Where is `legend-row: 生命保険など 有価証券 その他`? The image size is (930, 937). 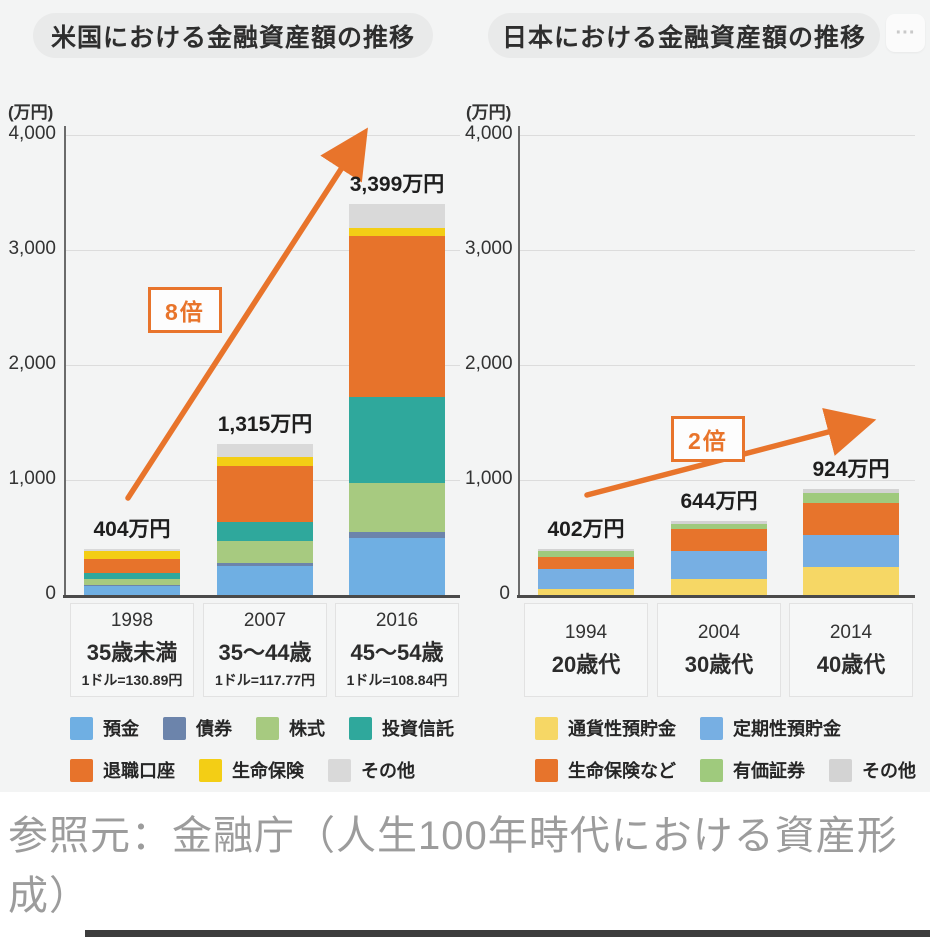
legend-row: 生命保険など 有価証券 その他 is located at coordinates (729, 770).